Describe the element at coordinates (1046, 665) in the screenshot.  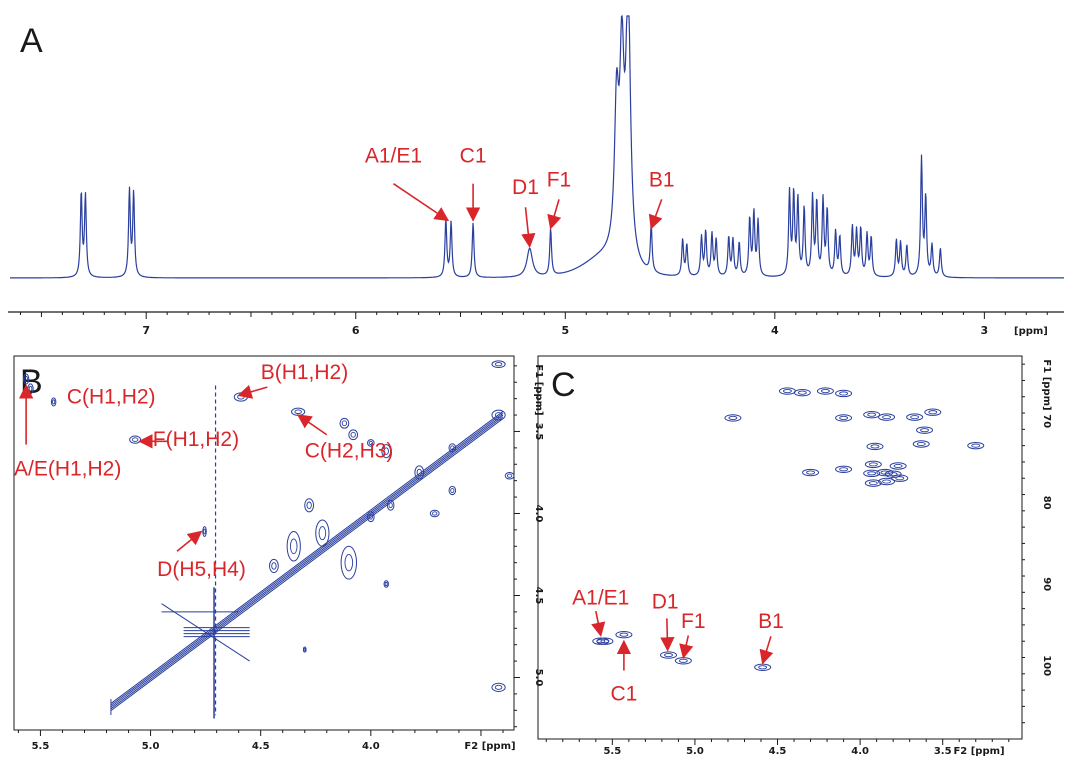
I see `y-tick-label-c: 100` at that location.